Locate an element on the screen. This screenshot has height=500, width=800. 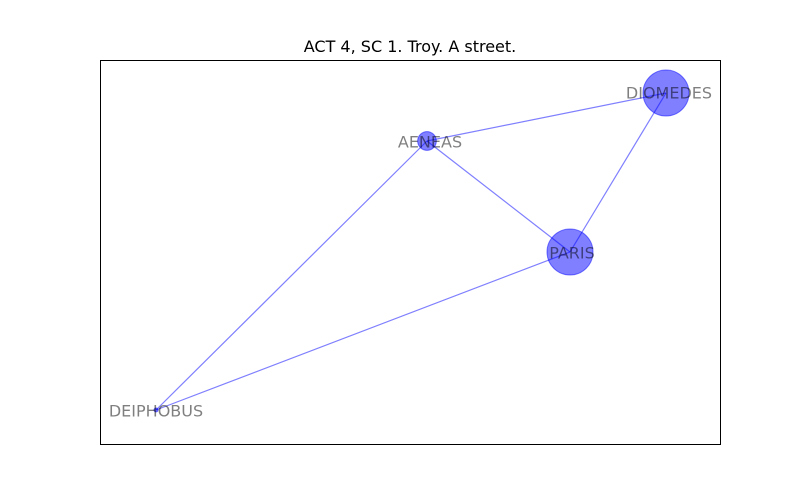
node-diomedes is located at coordinates (666, 93).